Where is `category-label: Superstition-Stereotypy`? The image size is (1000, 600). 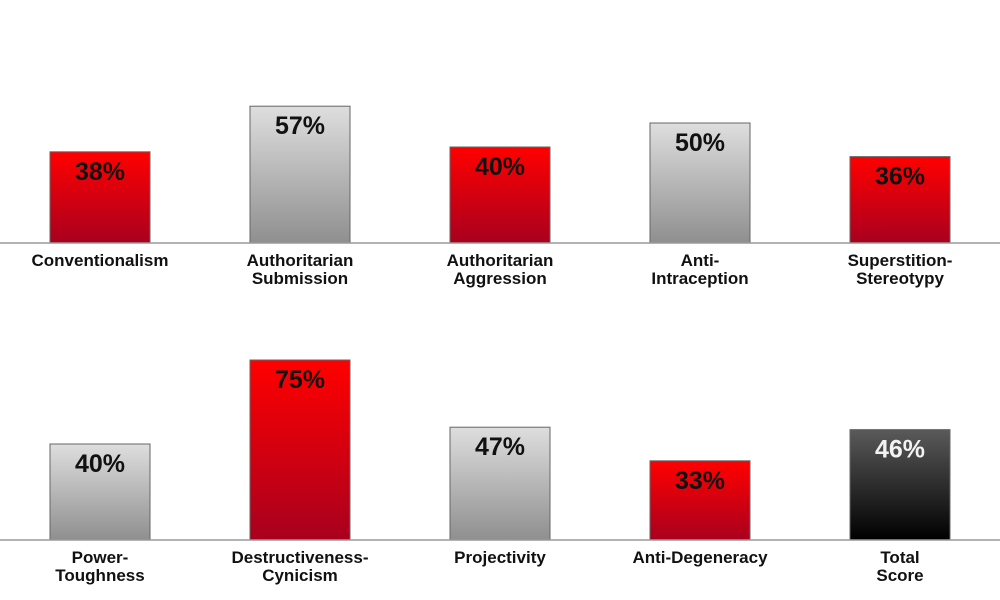
category-label: Superstition-Stereotypy is located at coordinates (900, 269).